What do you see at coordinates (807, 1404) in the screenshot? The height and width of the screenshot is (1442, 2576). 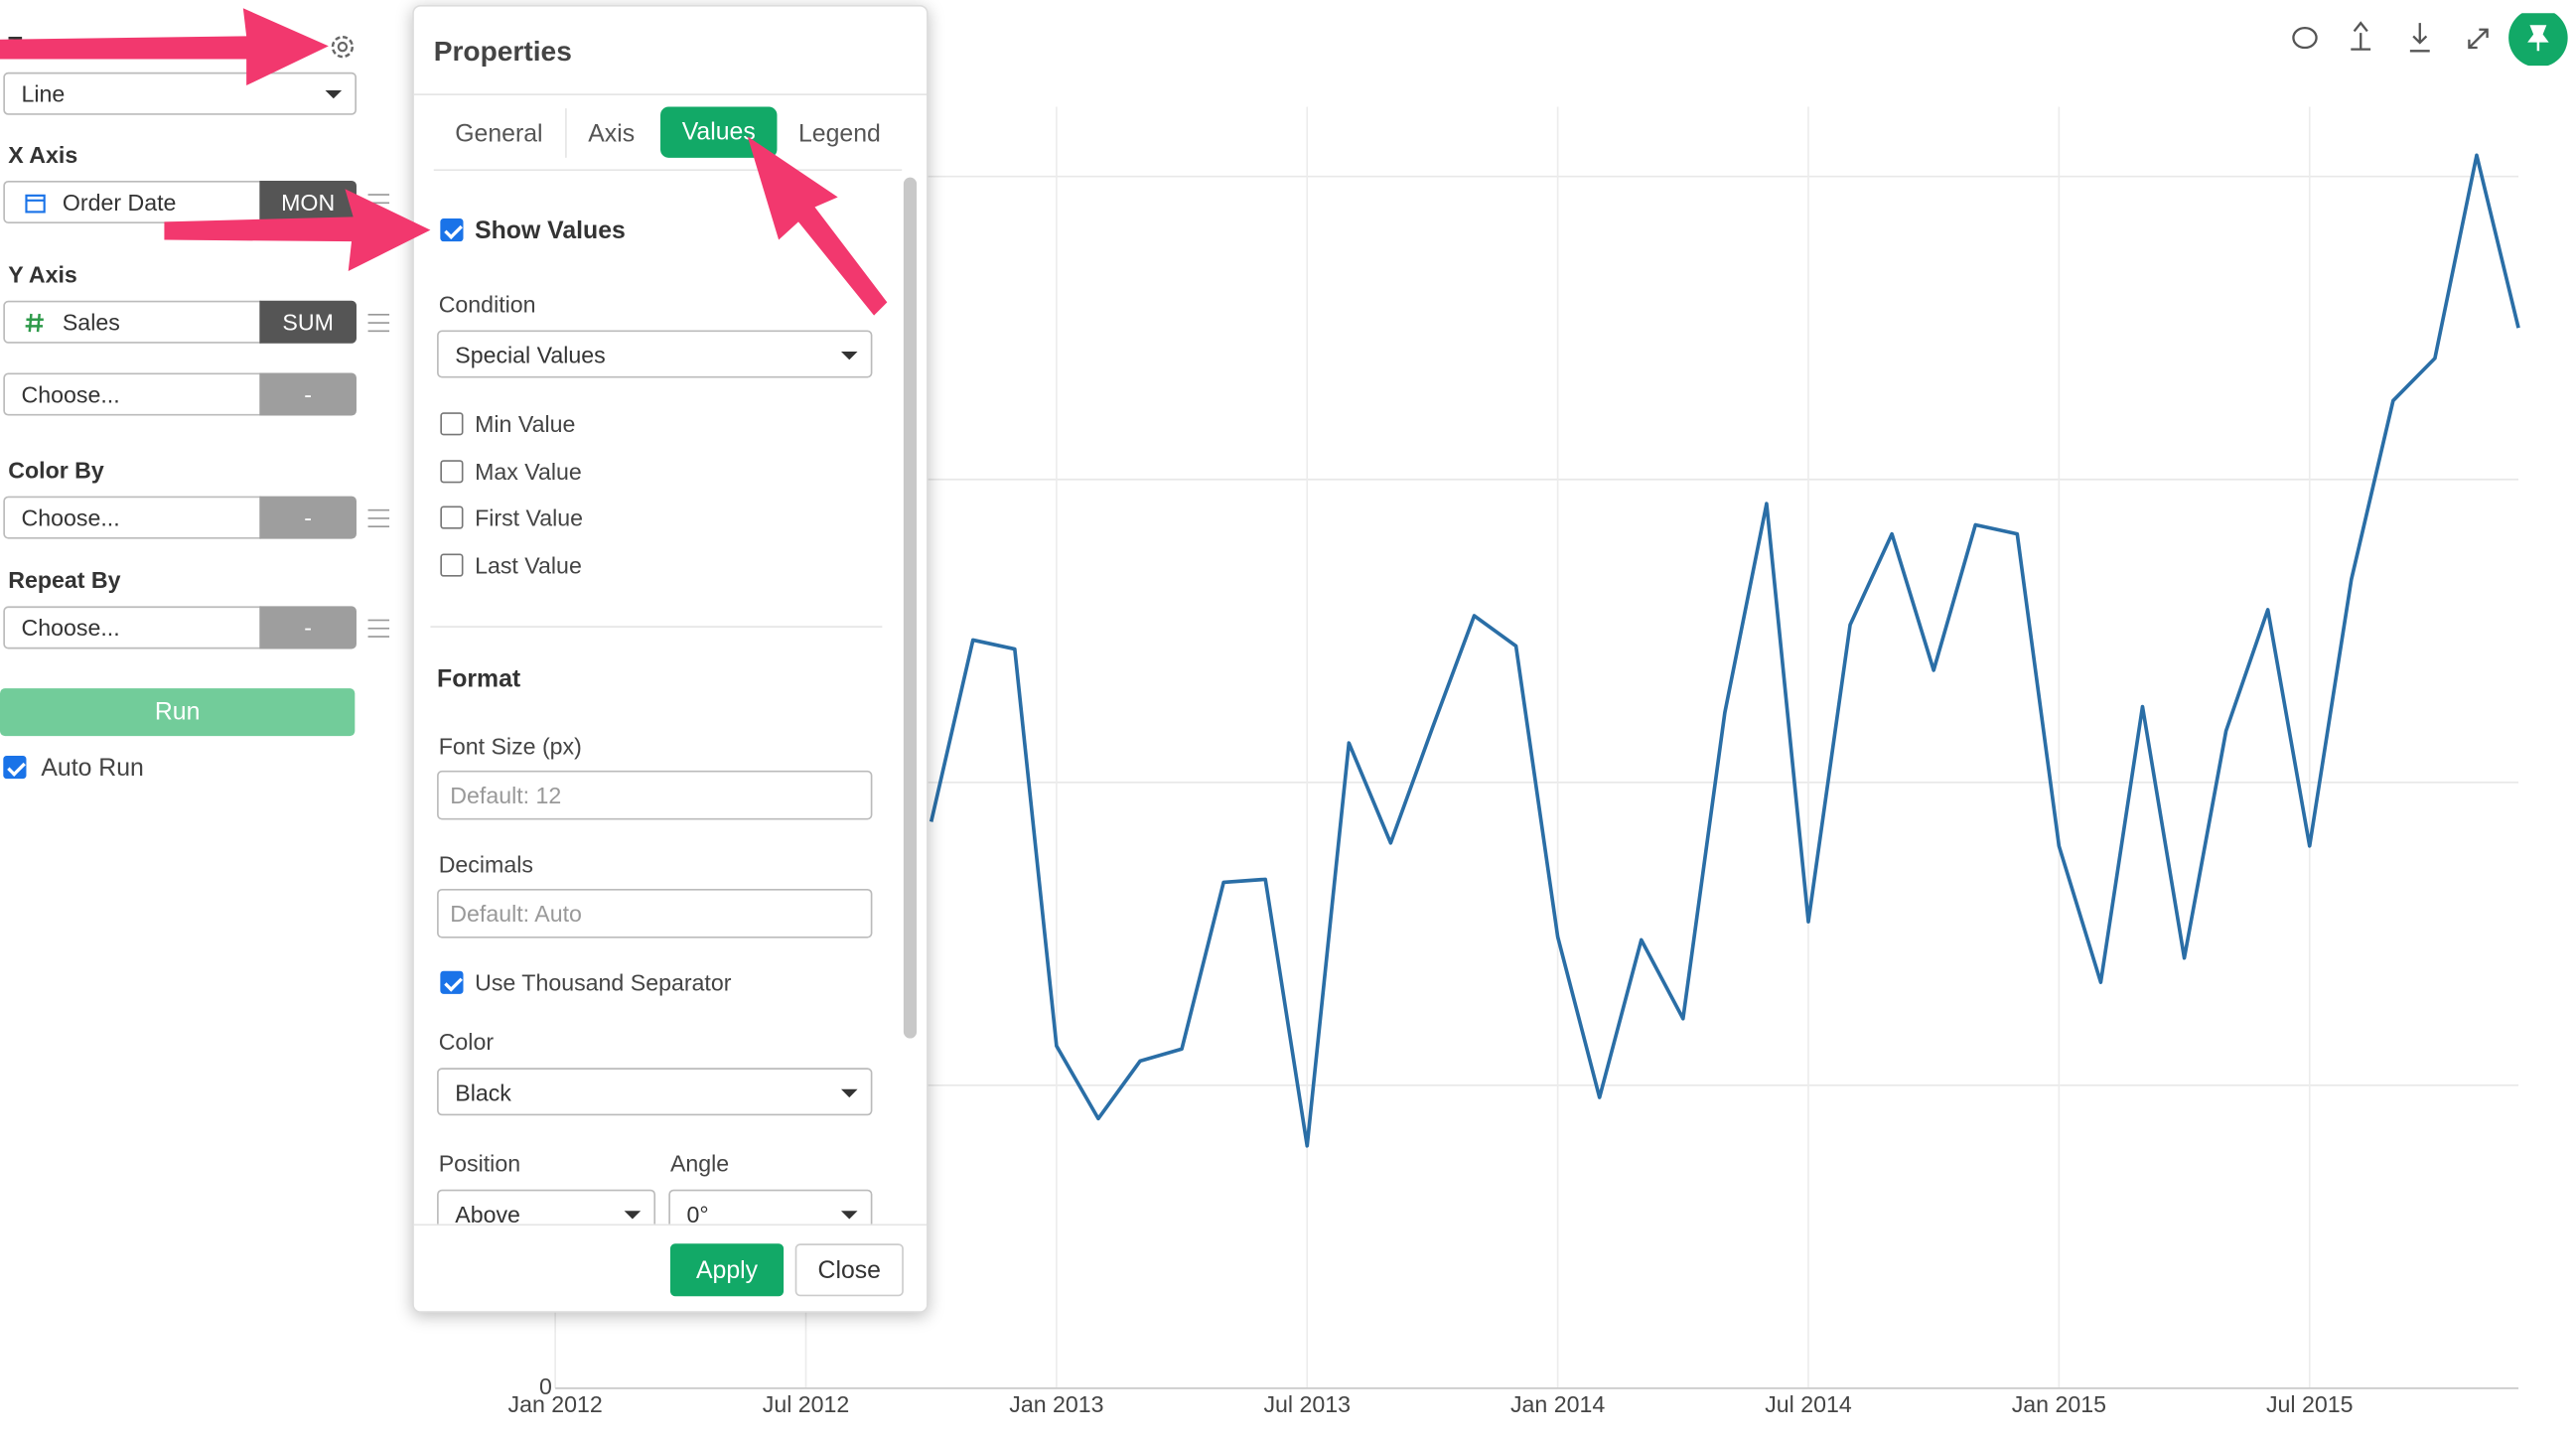 I see `x-tick-label: Jul 2012` at bounding box center [807, 1404].